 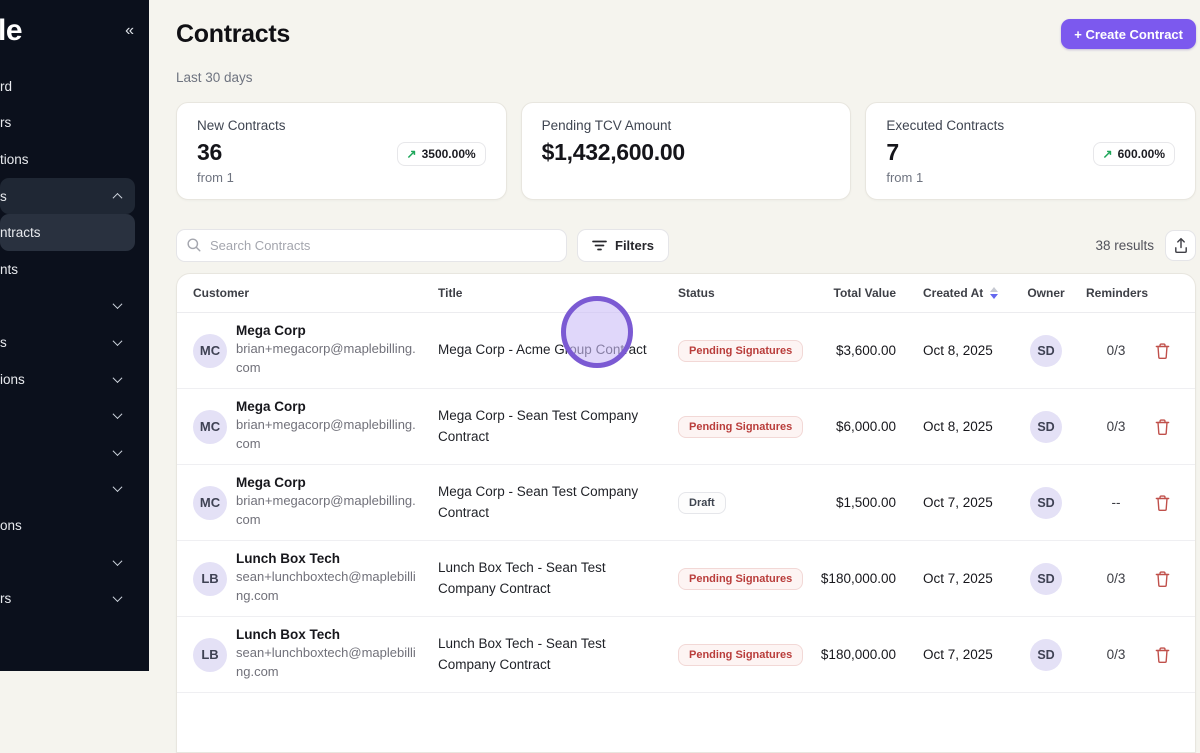 I want to click on export-button, so click(x=1180, y=245).